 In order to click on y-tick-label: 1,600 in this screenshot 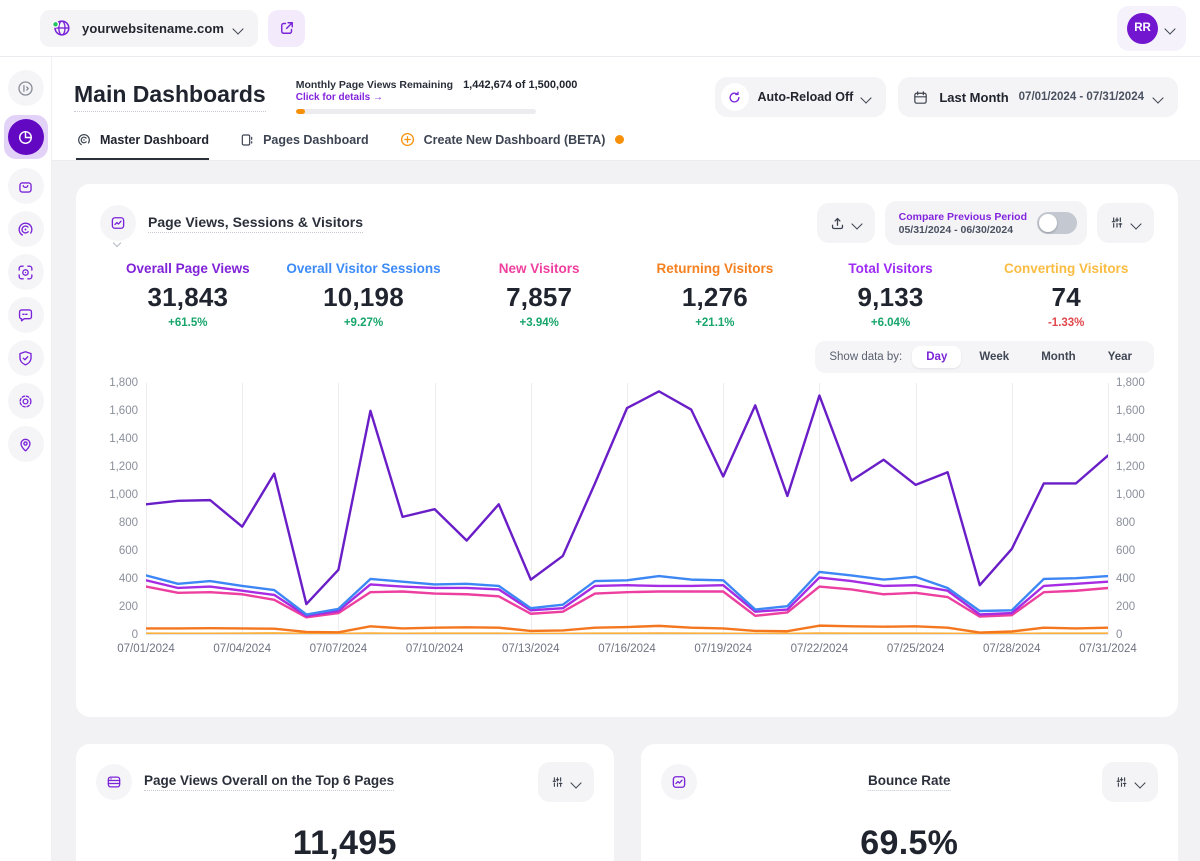, I will do `click(123, 411)`.